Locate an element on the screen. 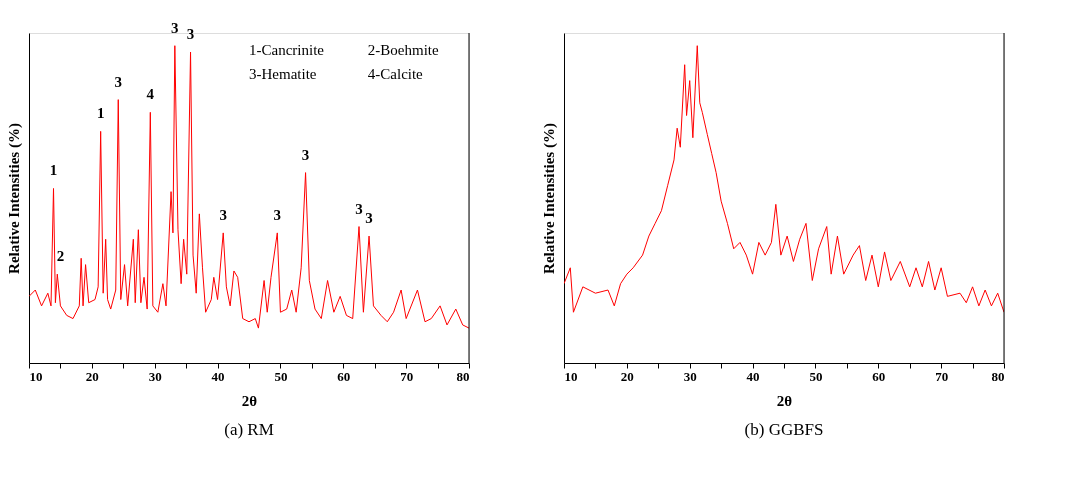 The width and height of the screenshot is (1078, 481). annotation: 2-Boehmite is located at coordinates (403, 50).